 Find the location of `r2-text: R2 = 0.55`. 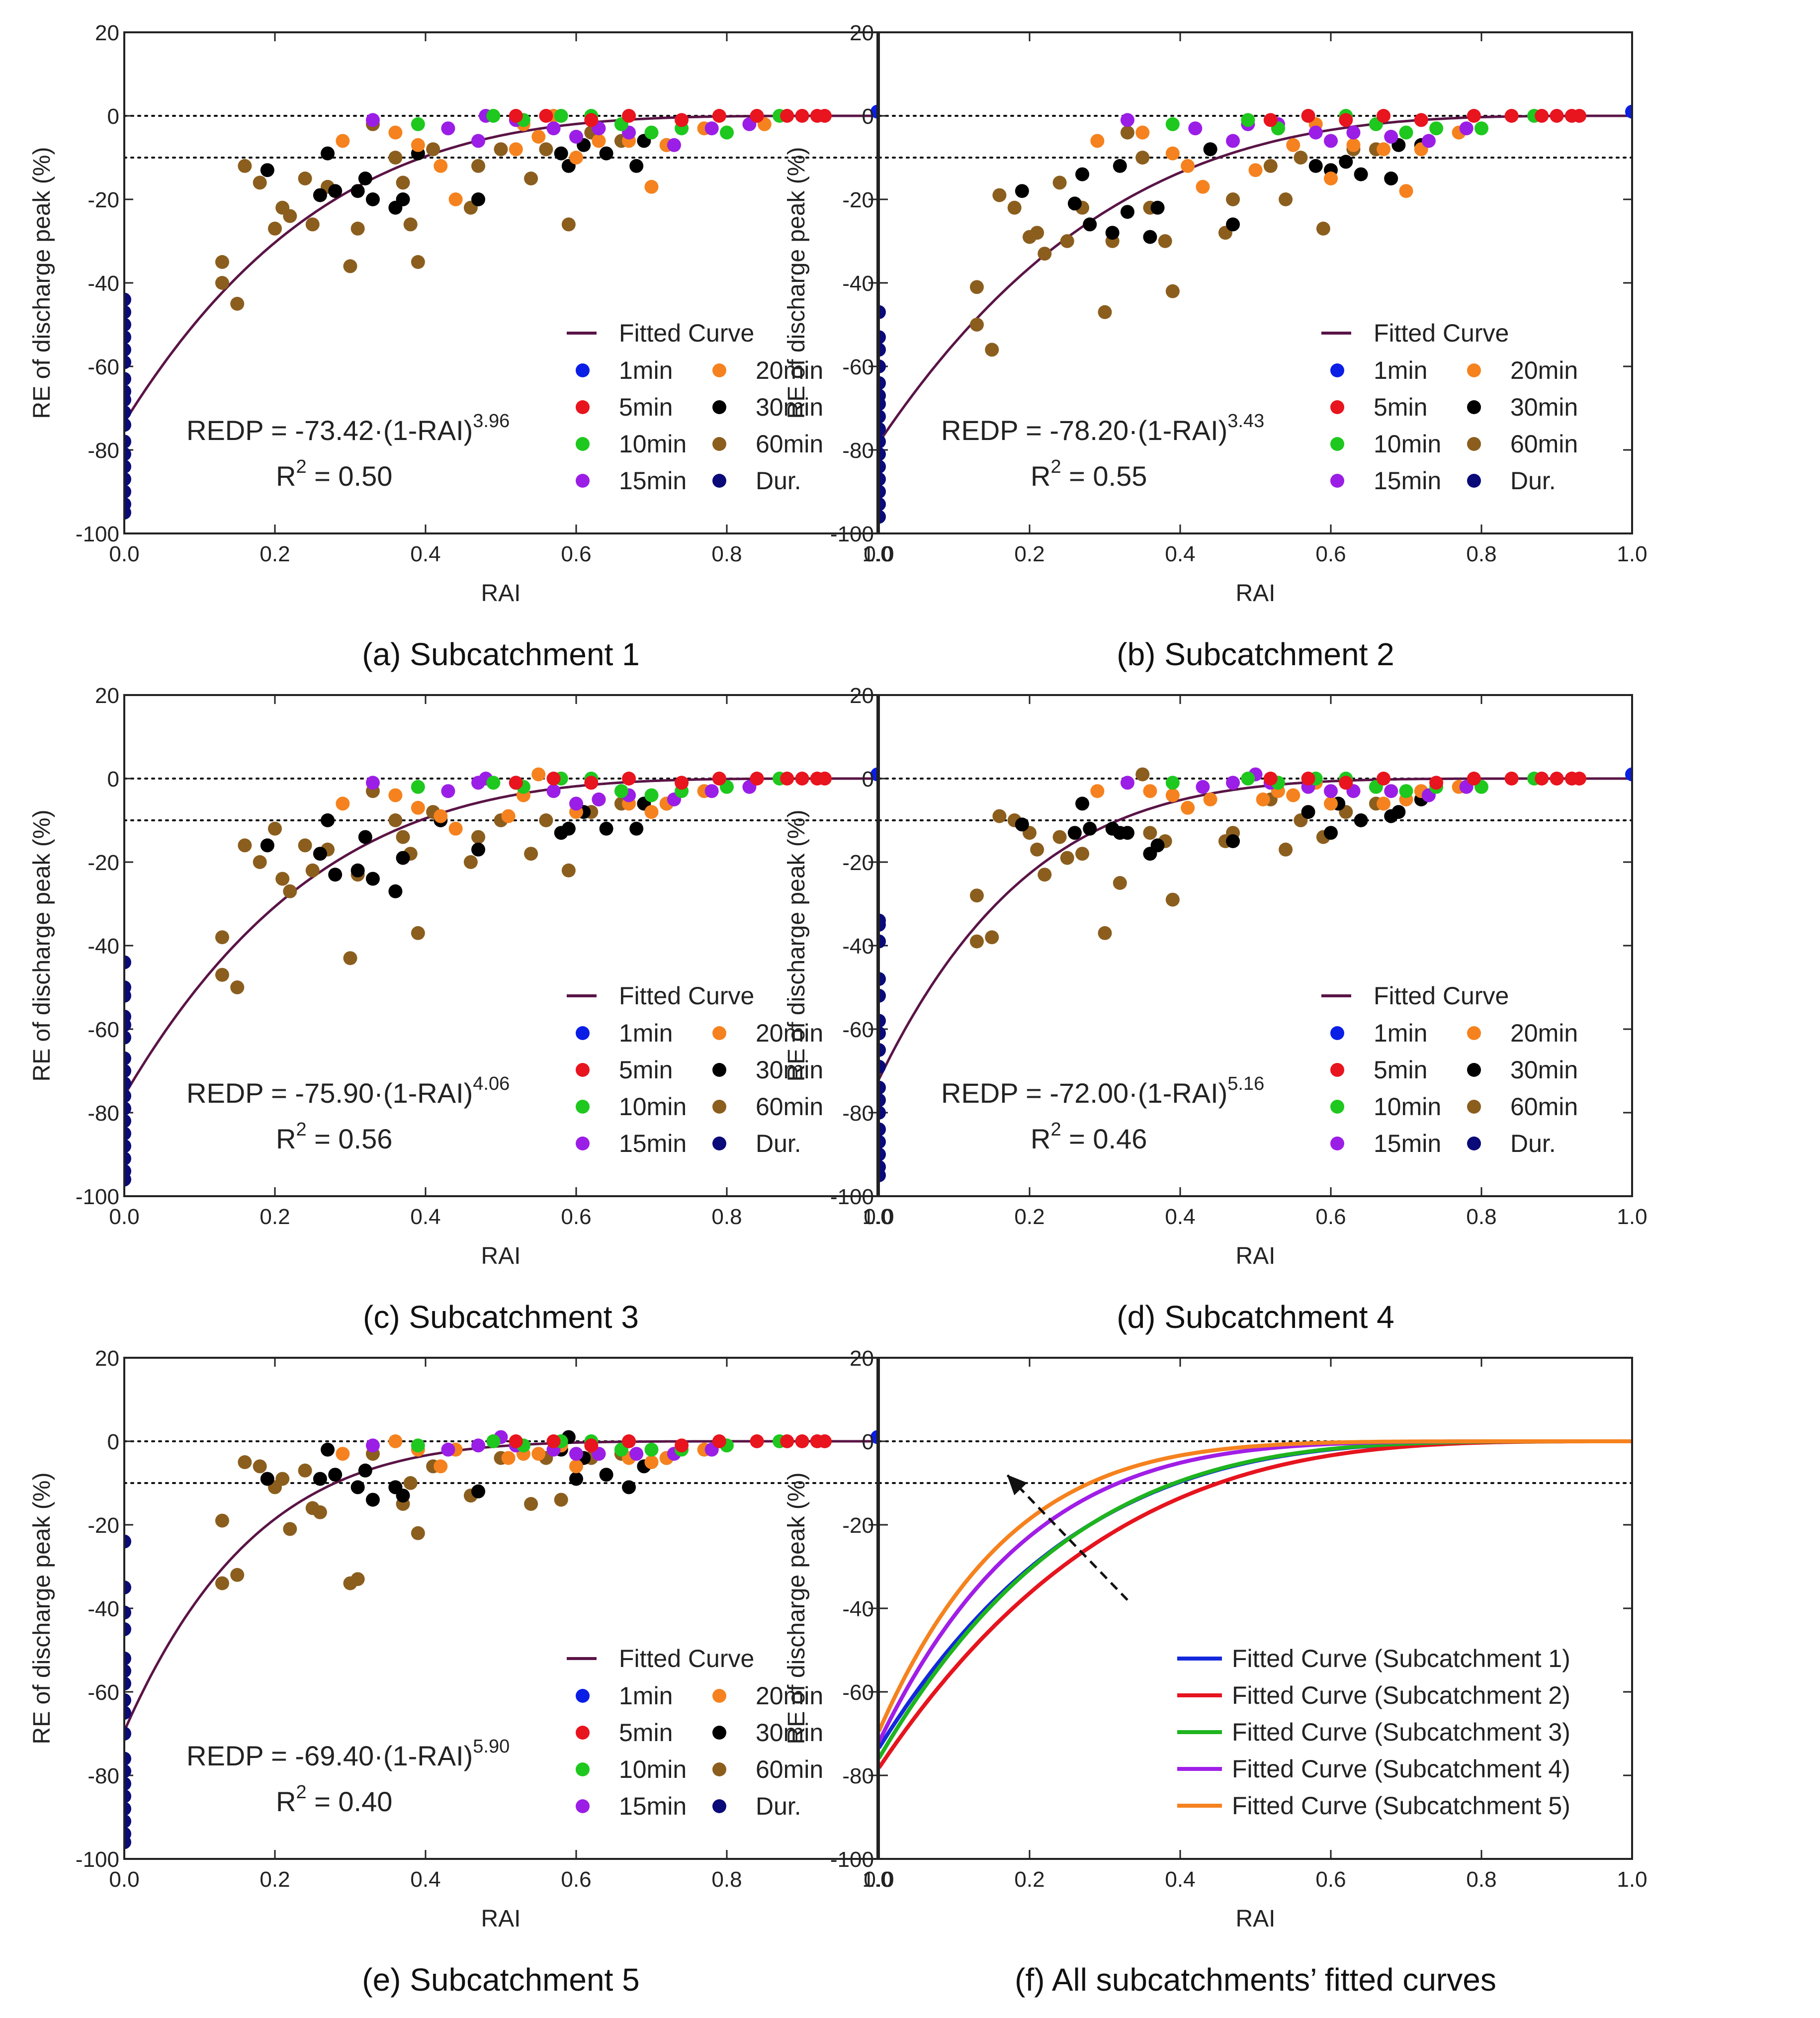

r2-text: R2 = 0.55 is located at coordinates (1089, 474).